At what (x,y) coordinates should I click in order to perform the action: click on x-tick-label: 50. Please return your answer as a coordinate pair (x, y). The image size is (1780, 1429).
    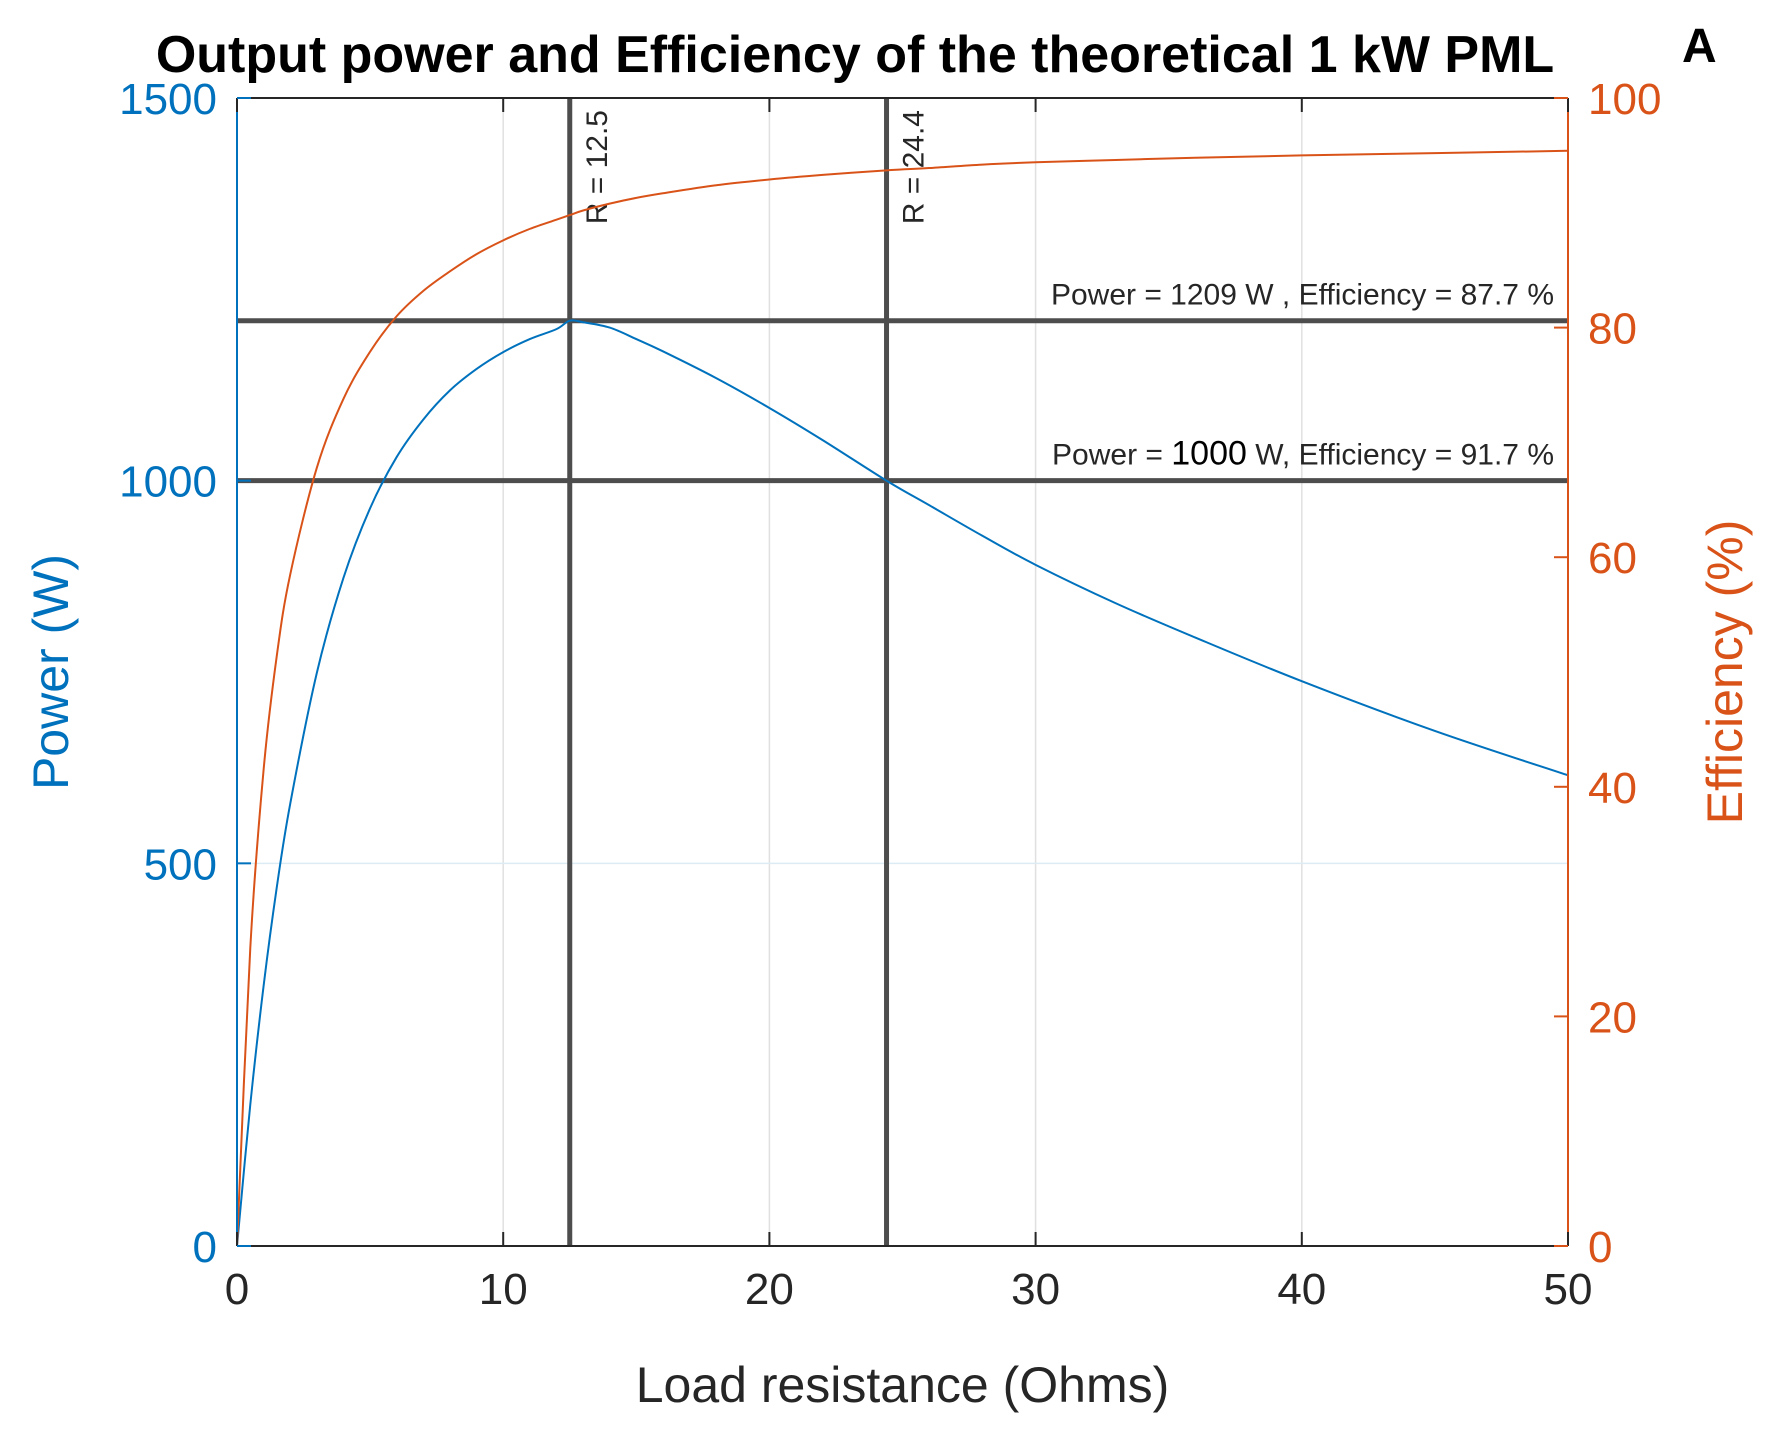
    Looking at the image, I should click on (1568, 1289).